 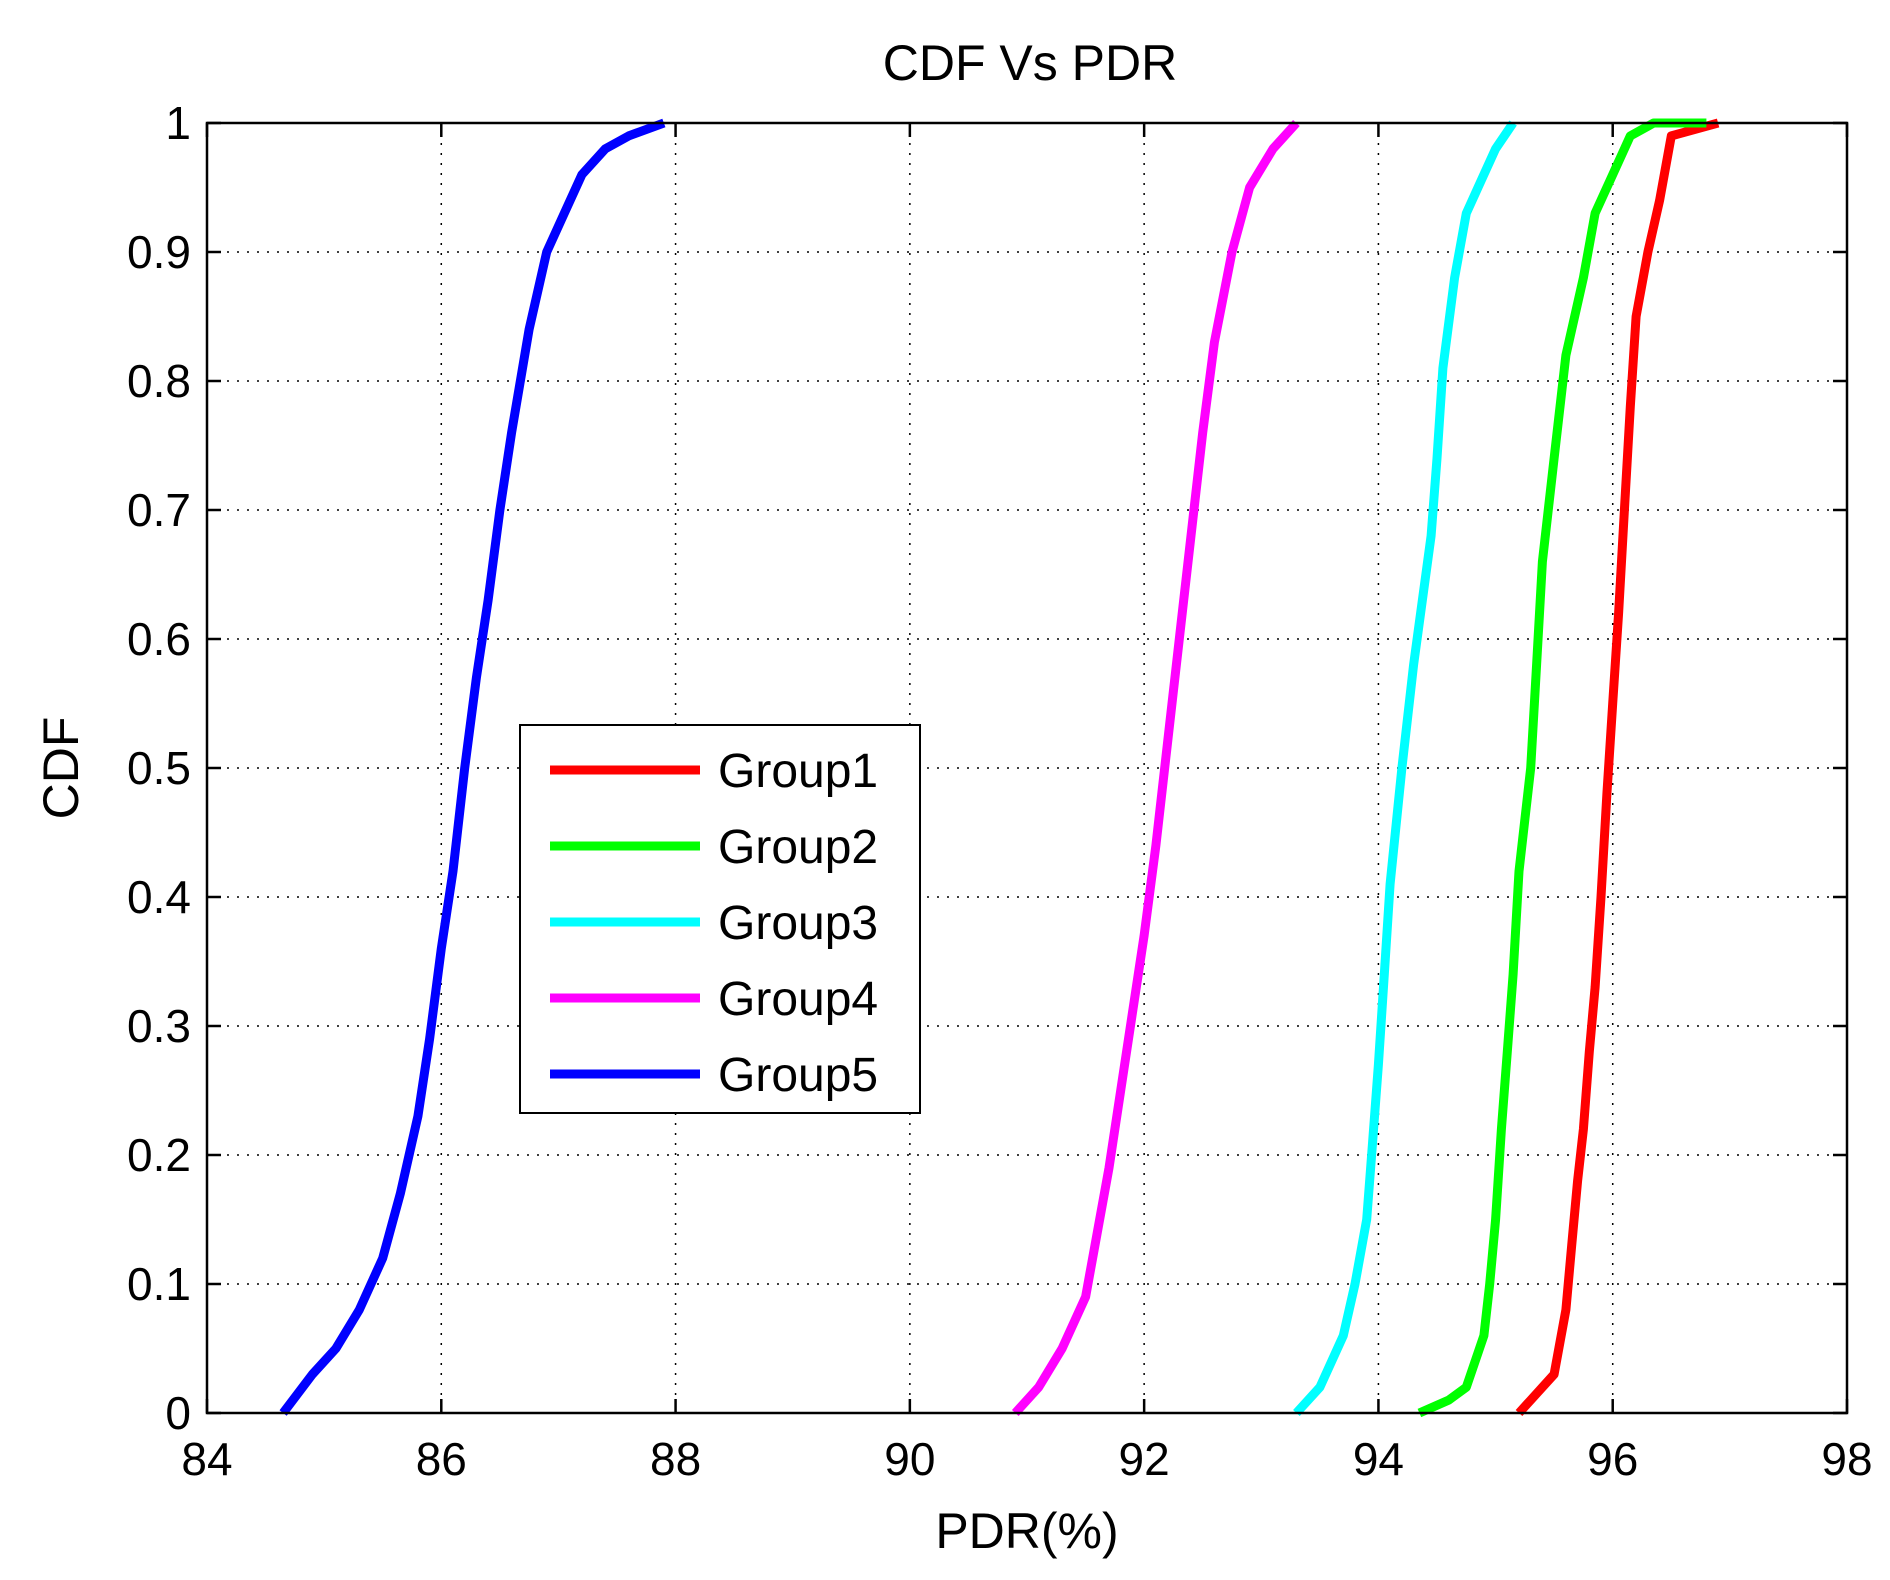 I want to click on legend: Group1 Group2 Group3 Group4 Group5, so click(x=720, y=919).